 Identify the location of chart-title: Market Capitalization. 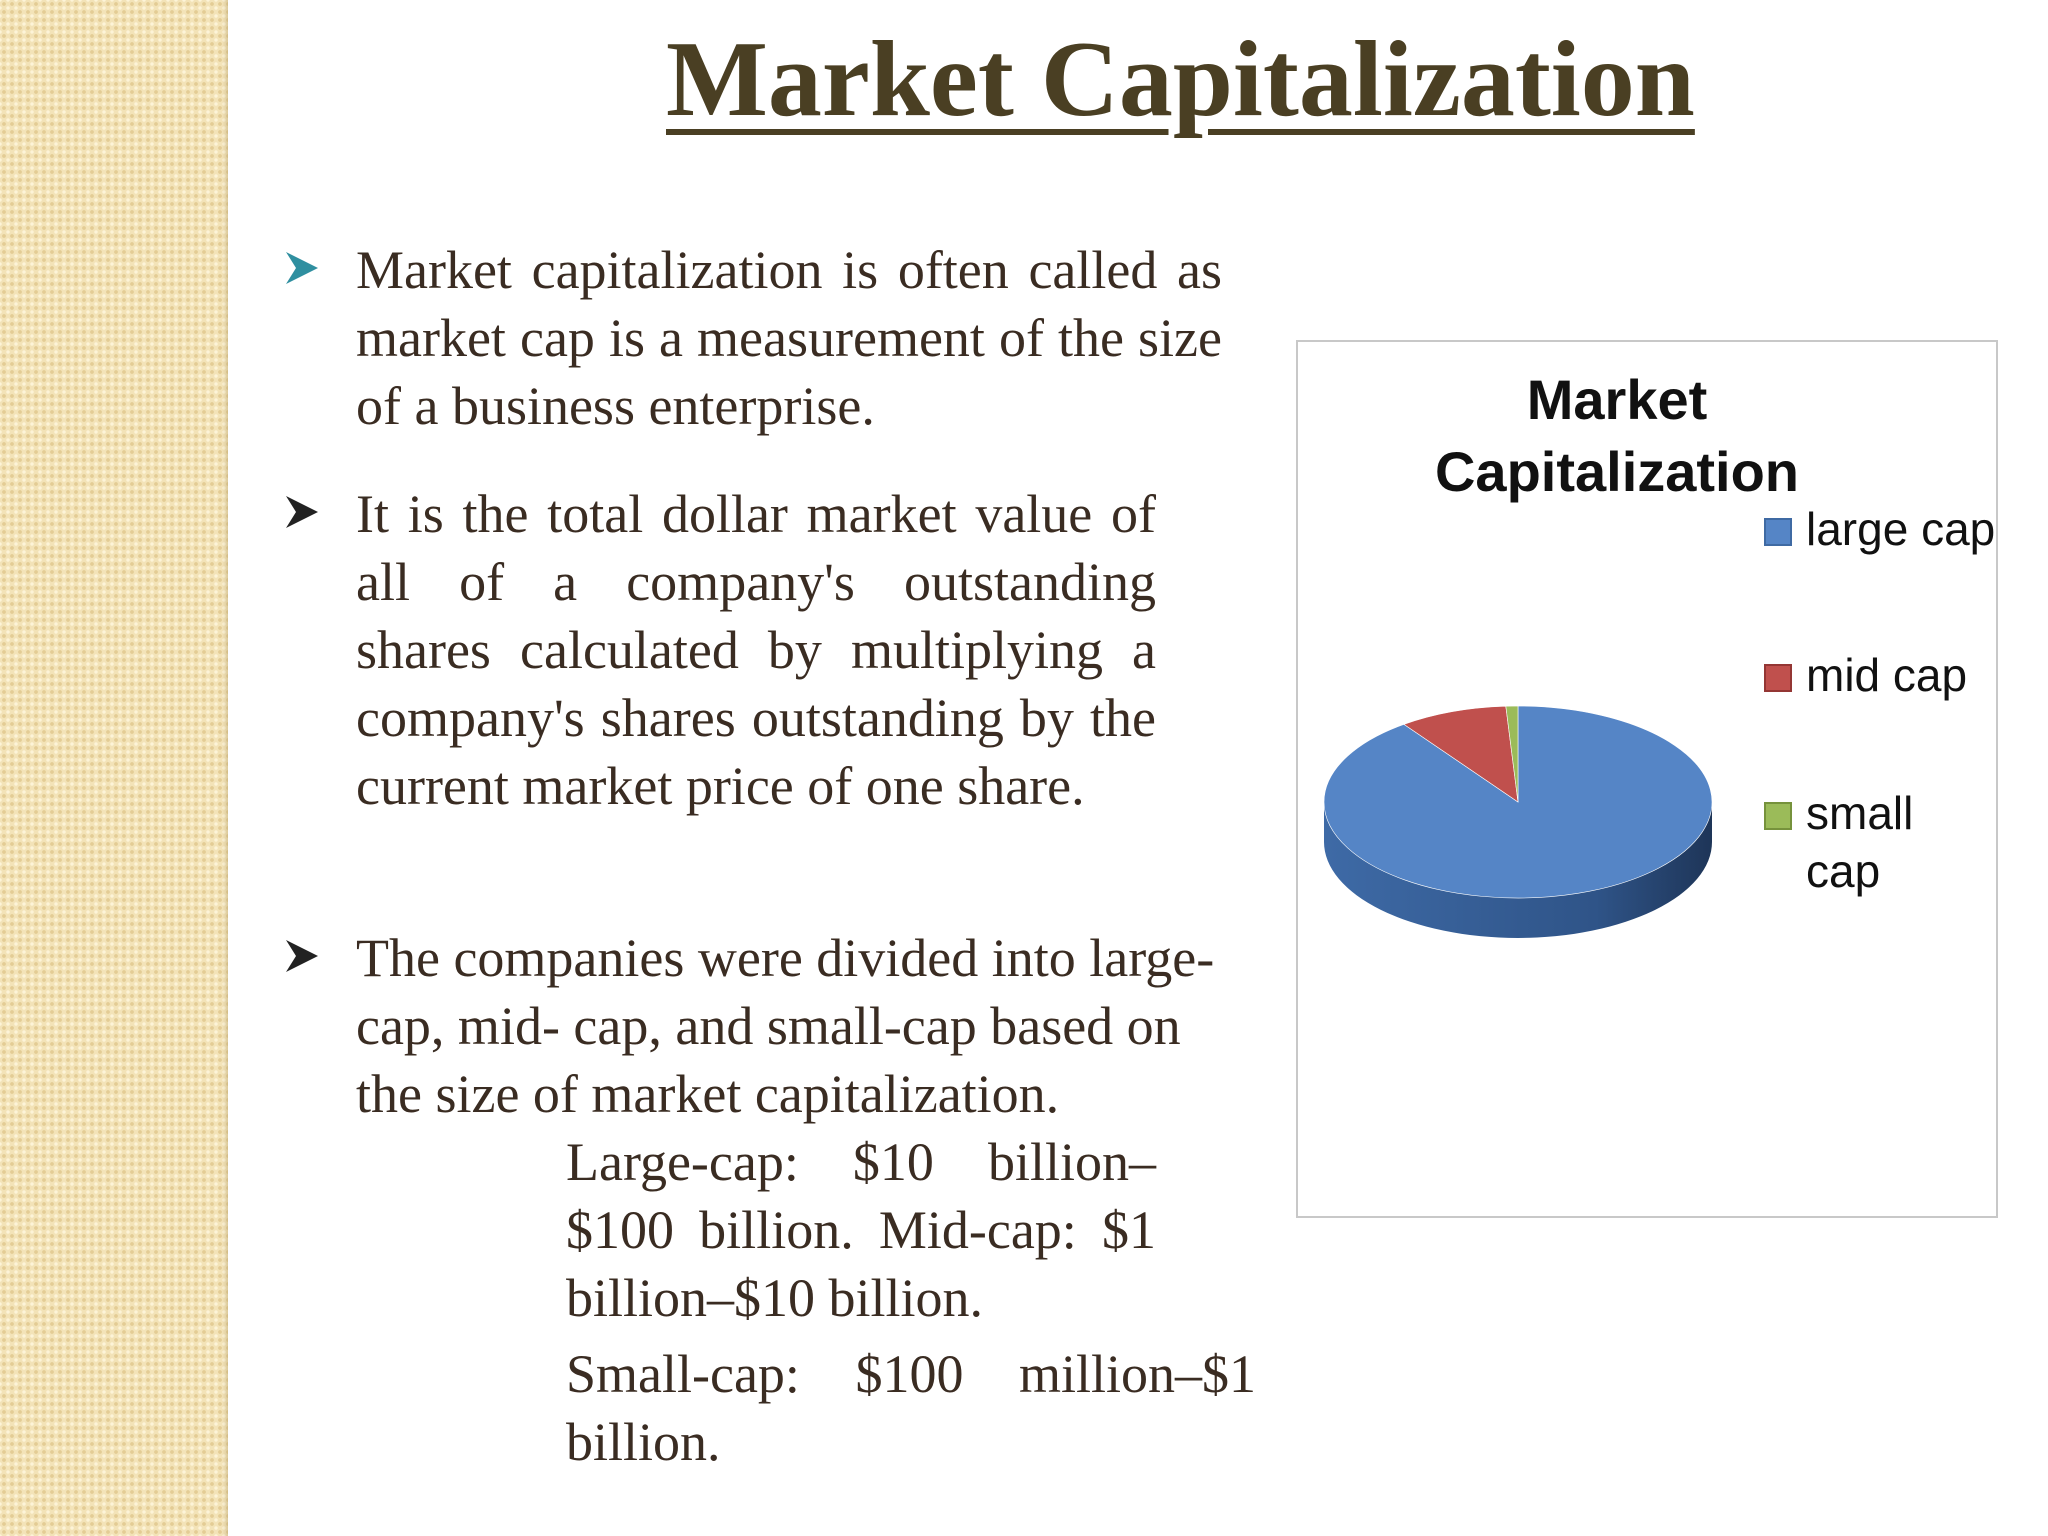
(1617, 436).